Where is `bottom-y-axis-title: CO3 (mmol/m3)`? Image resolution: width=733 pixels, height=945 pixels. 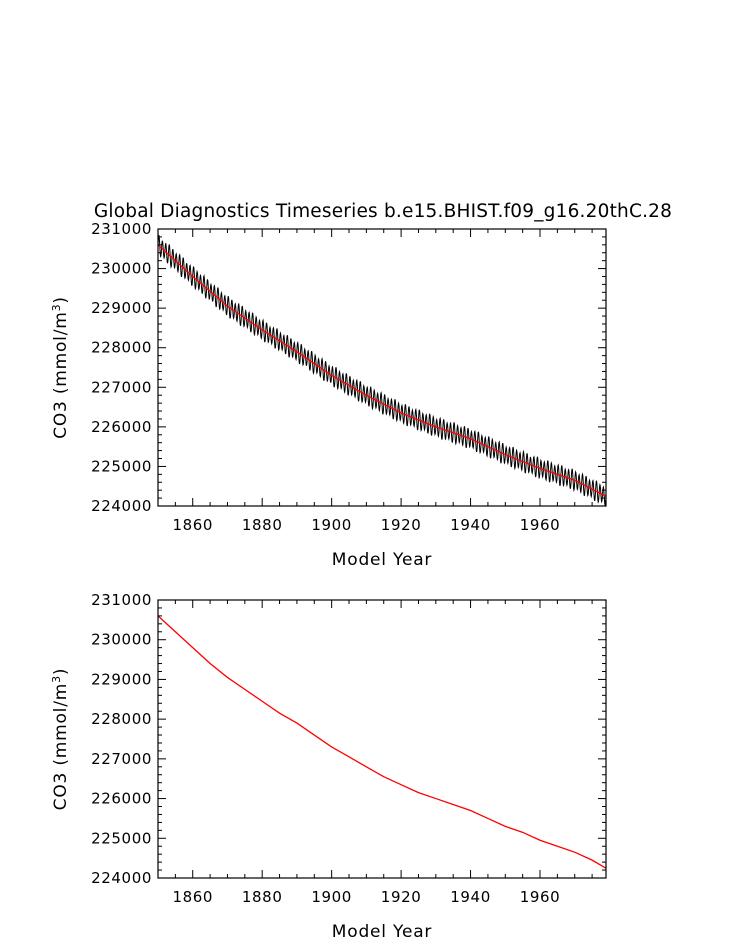
bottom-y-axis-title: CO3 (mmol/m3) is located at coordinates (60, 739).